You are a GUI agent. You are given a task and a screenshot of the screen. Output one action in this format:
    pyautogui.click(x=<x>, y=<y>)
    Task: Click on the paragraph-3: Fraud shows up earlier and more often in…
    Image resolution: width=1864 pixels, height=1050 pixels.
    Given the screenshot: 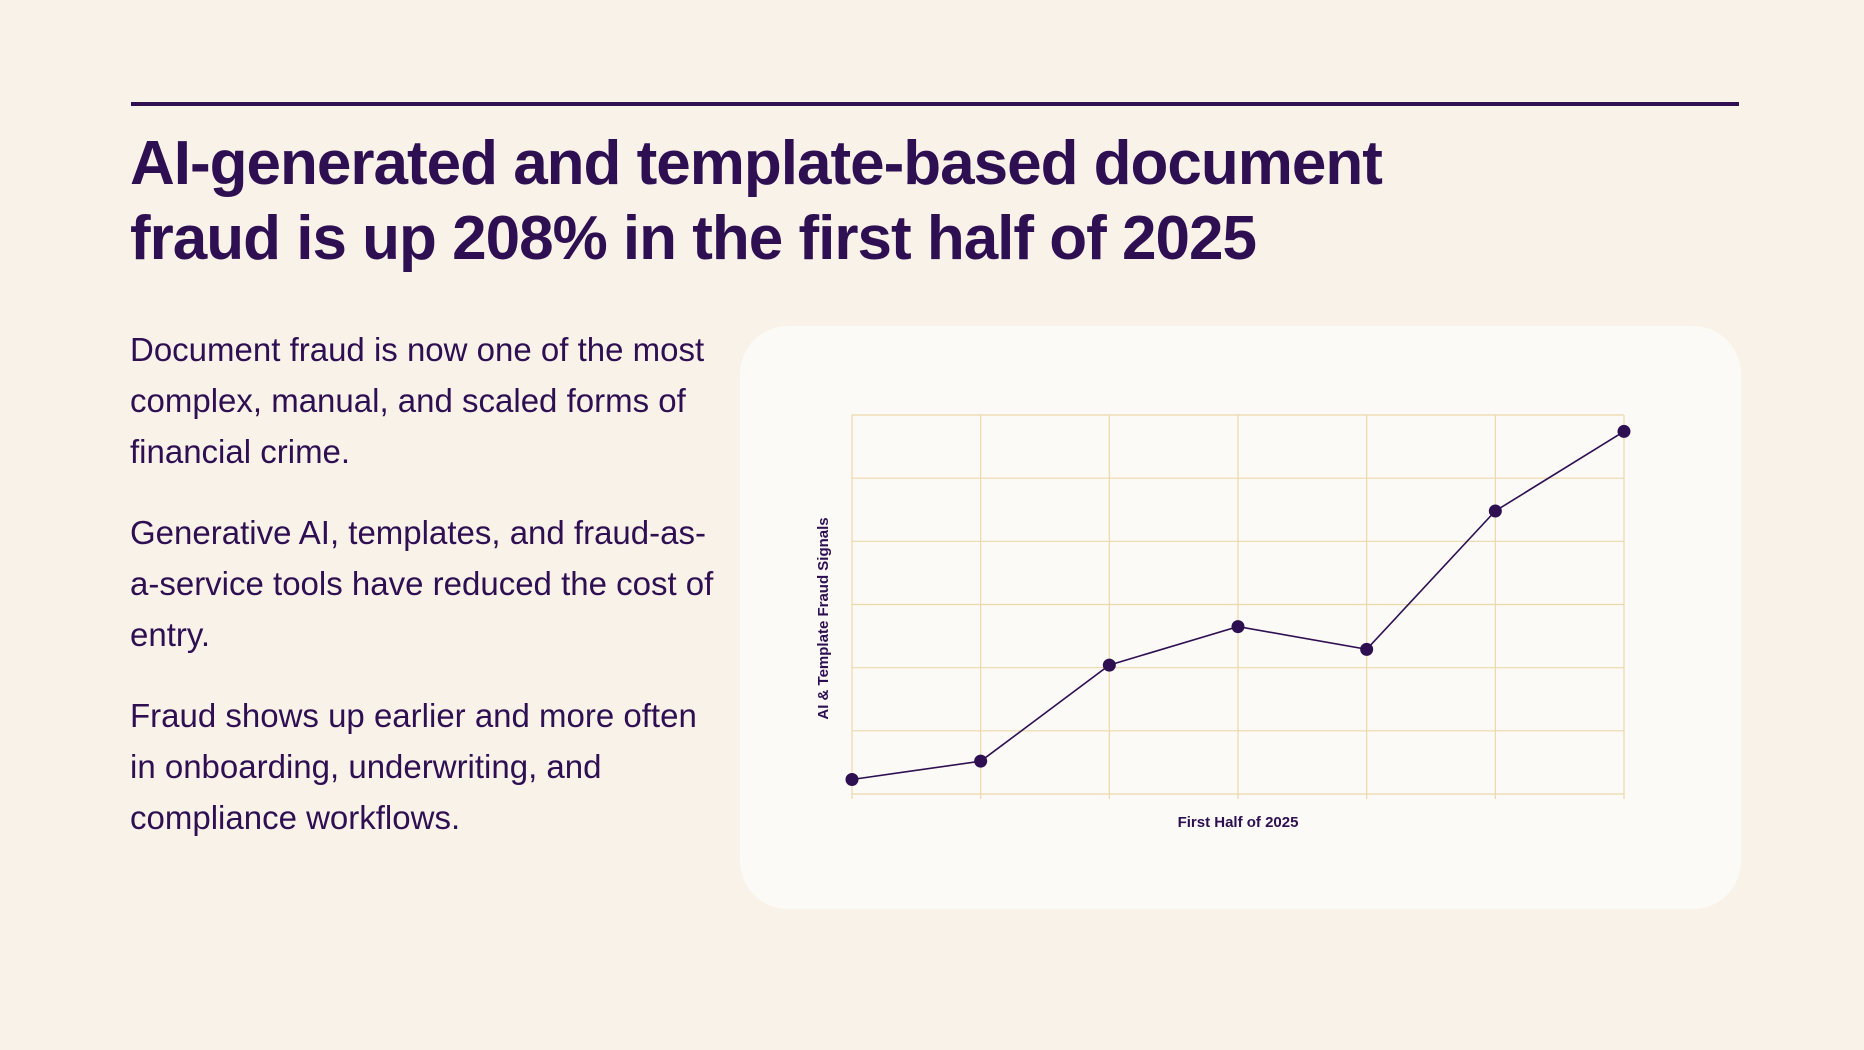 What is the action you would take?
    pyautogui.click(x=413, y=766)
    